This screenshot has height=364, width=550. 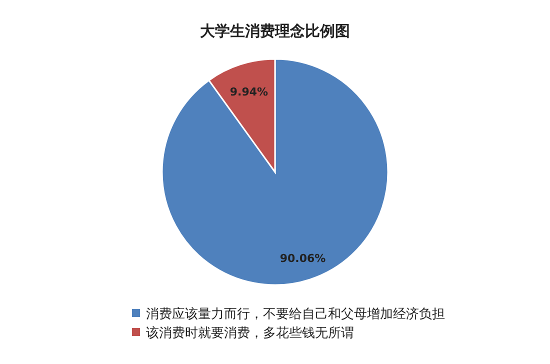 What do you see at coordinates (275, 31) in the screenshot?
I see `chart-title: 大学生消费理念比例图` at bounding box center [275, 31].